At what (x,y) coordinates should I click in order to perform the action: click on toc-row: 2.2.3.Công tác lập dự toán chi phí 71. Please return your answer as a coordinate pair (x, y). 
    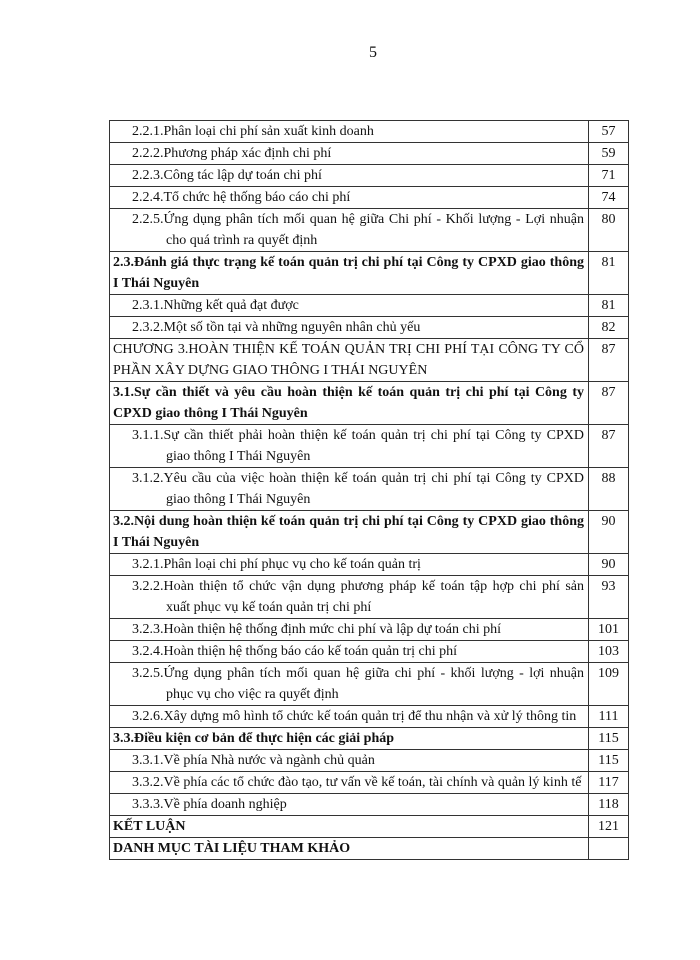
    Looking at the image, I should click on (369, 175).